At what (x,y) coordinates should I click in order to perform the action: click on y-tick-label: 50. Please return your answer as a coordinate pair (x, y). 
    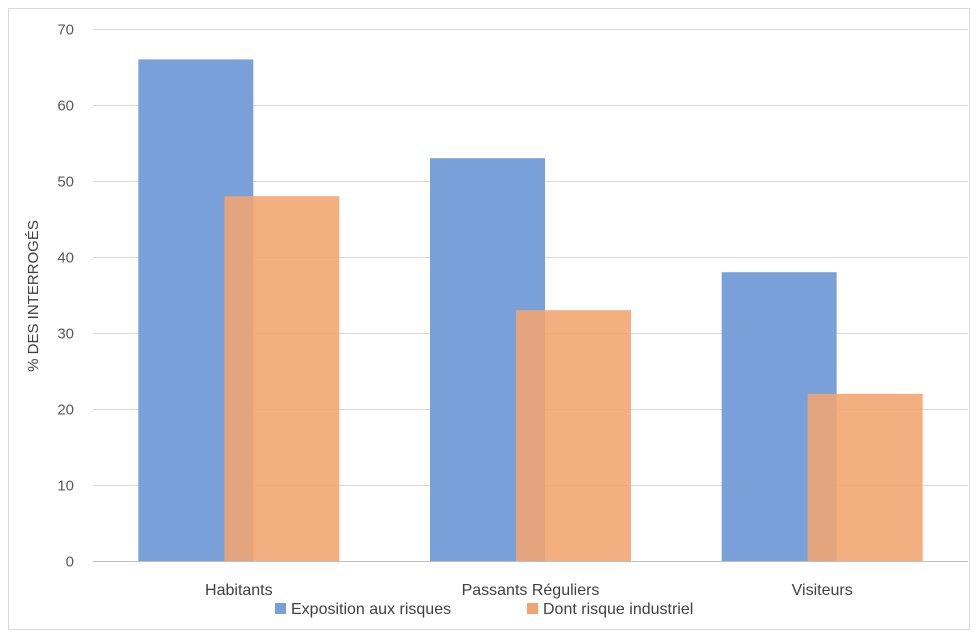
    Looking at the image, I should click on (65, 182).